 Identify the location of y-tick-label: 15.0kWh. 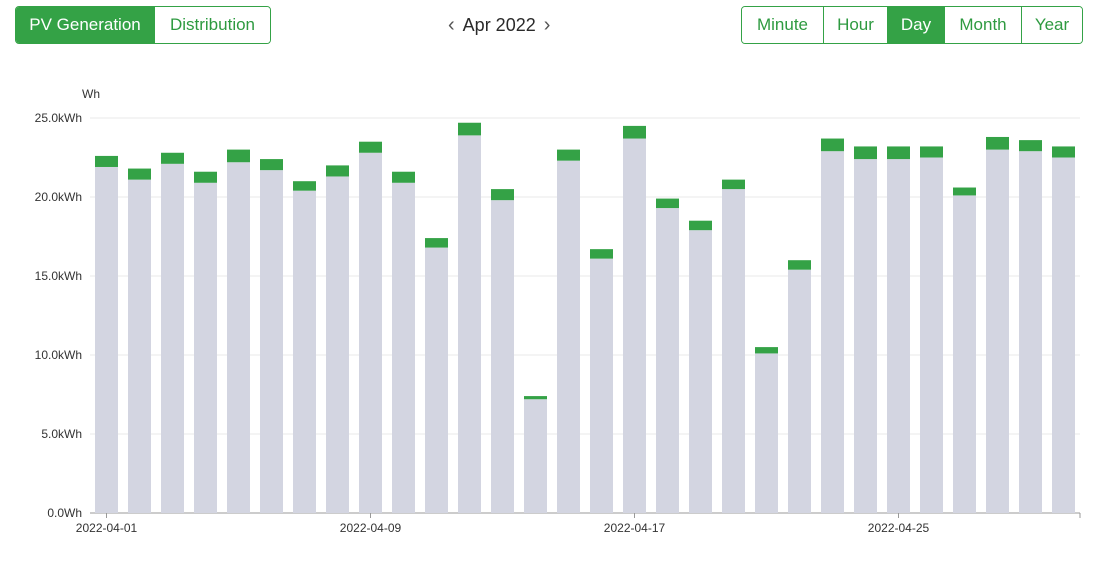
(58, 276).